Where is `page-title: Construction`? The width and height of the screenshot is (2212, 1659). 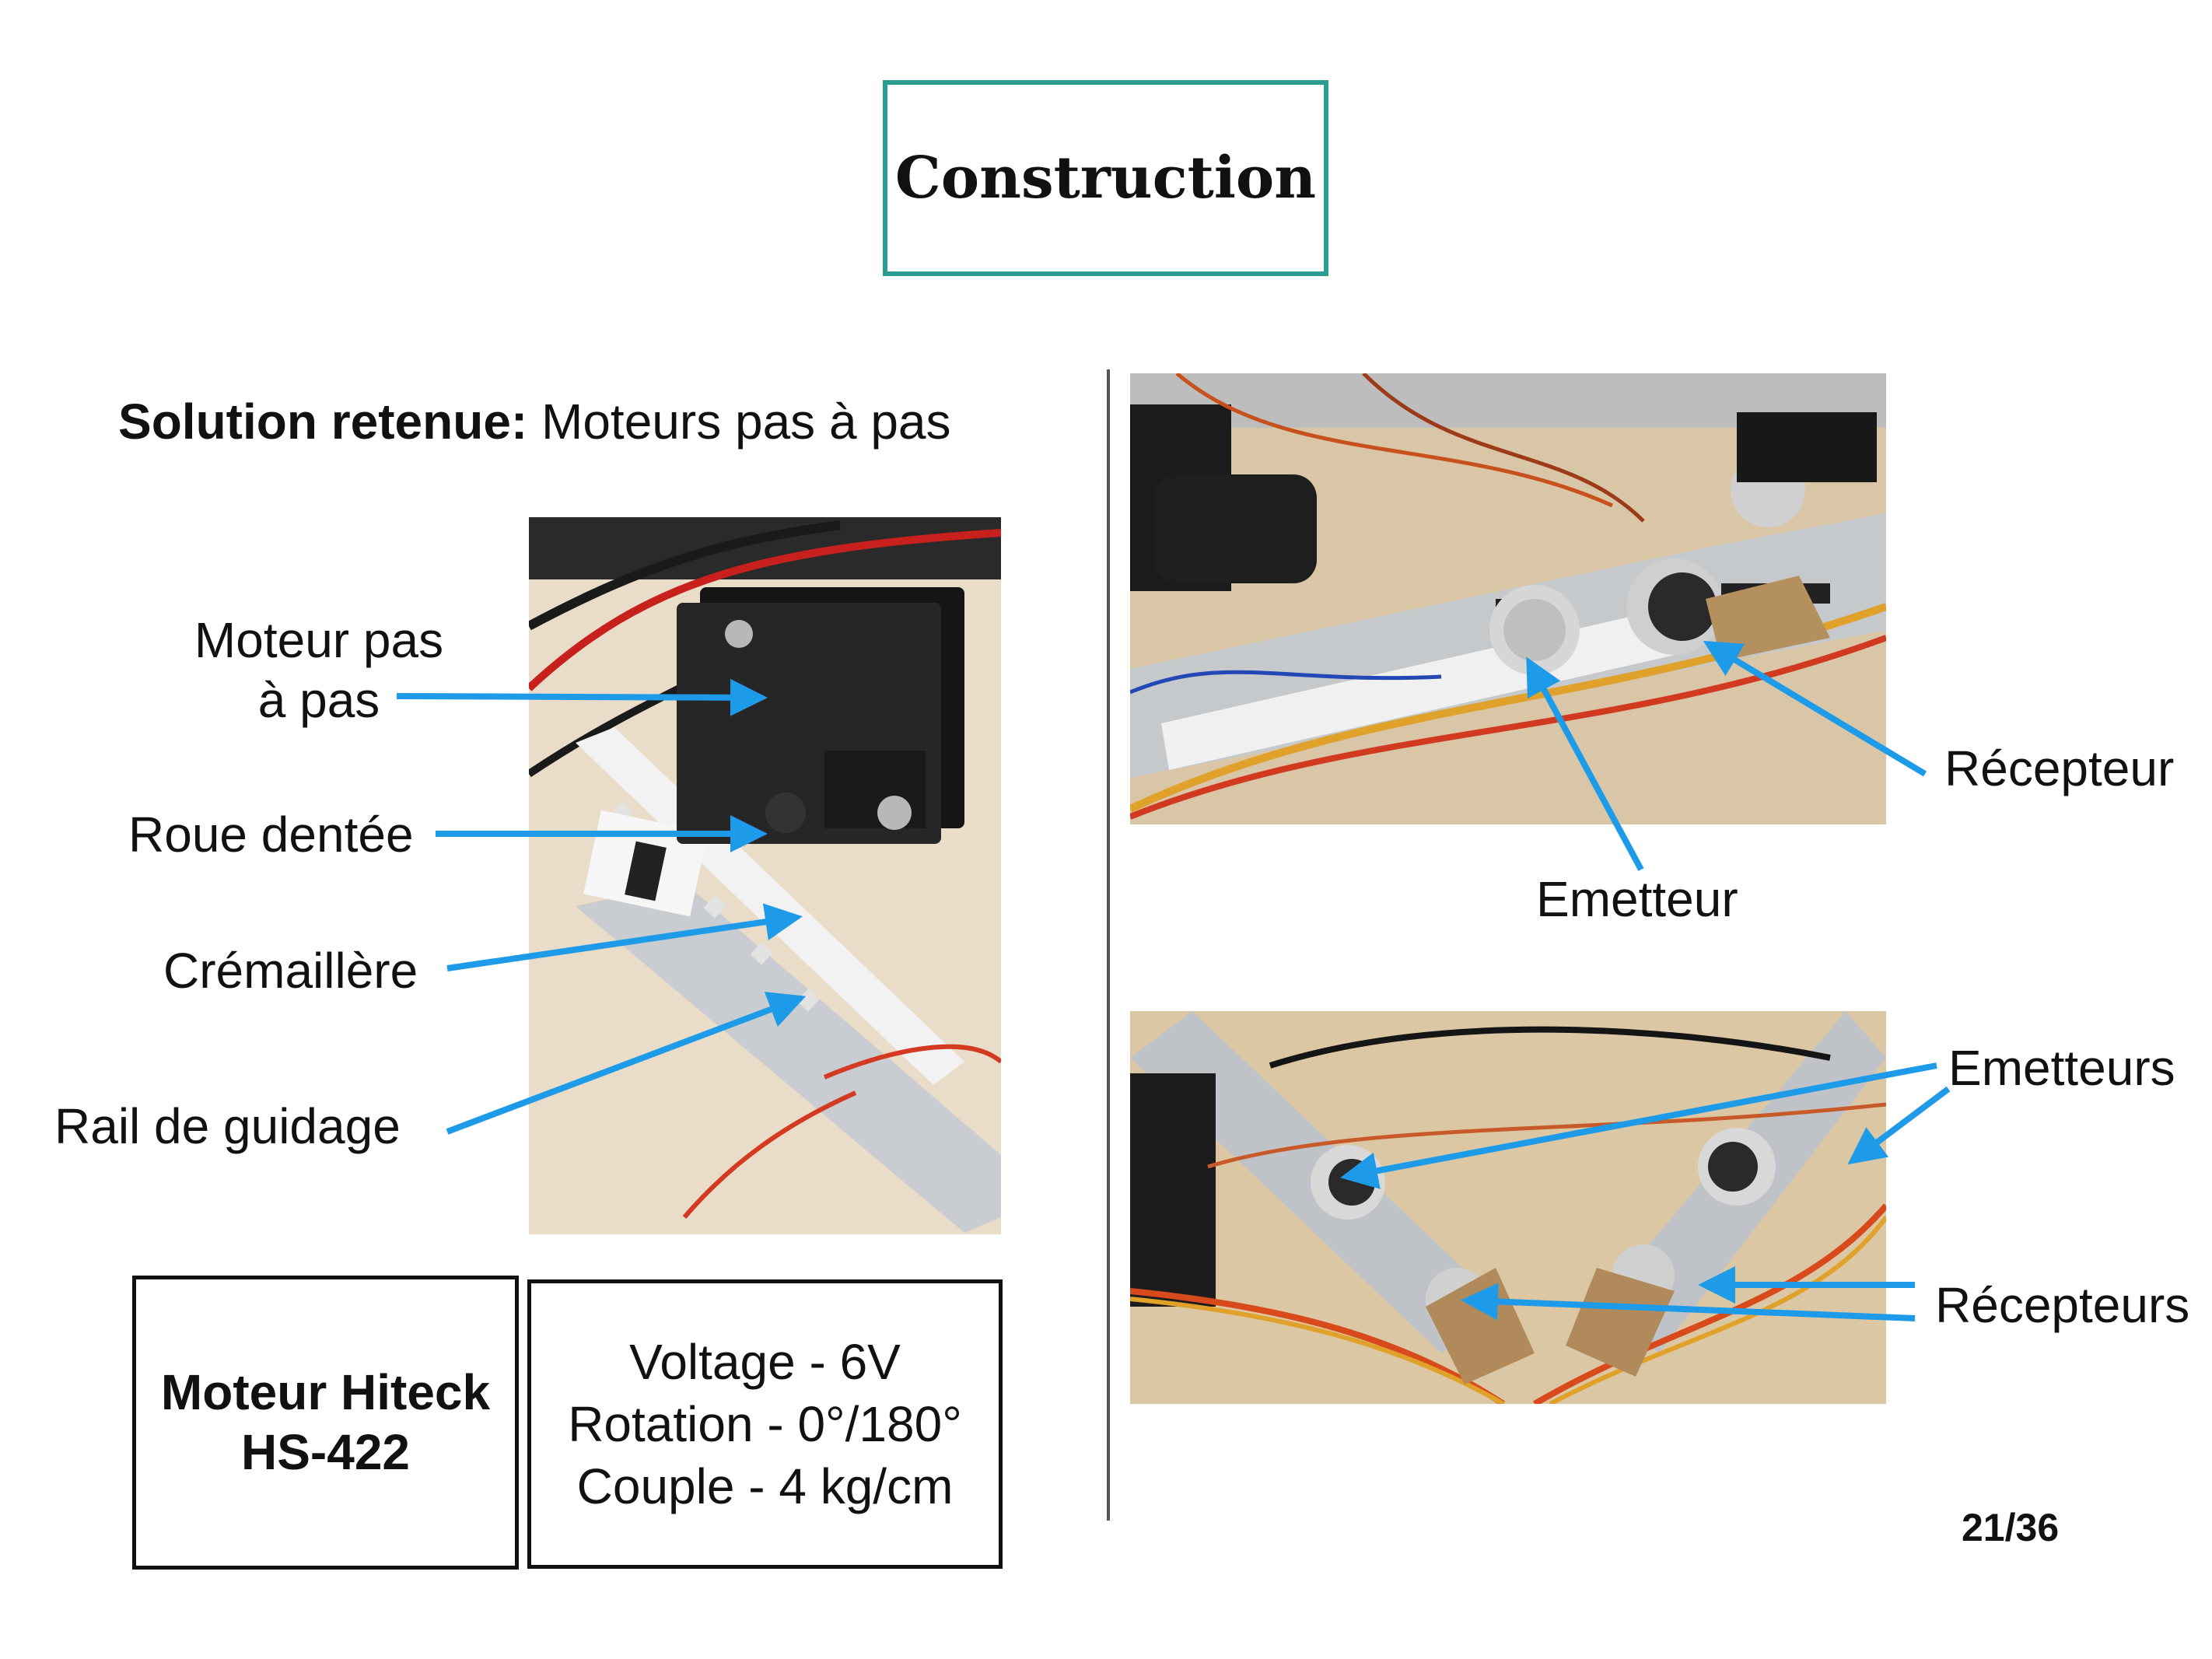
page-title: Construction is located at coordinates (1105, 179).